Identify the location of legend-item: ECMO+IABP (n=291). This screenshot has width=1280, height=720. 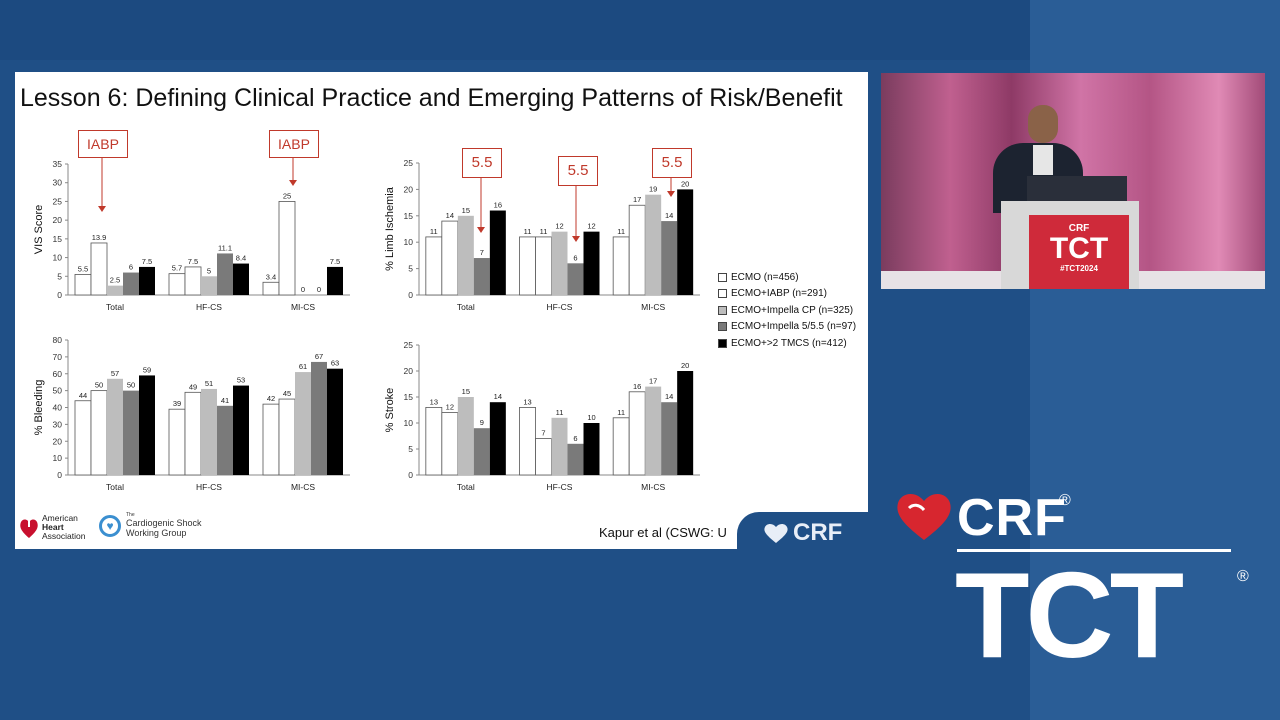
(787, 294).